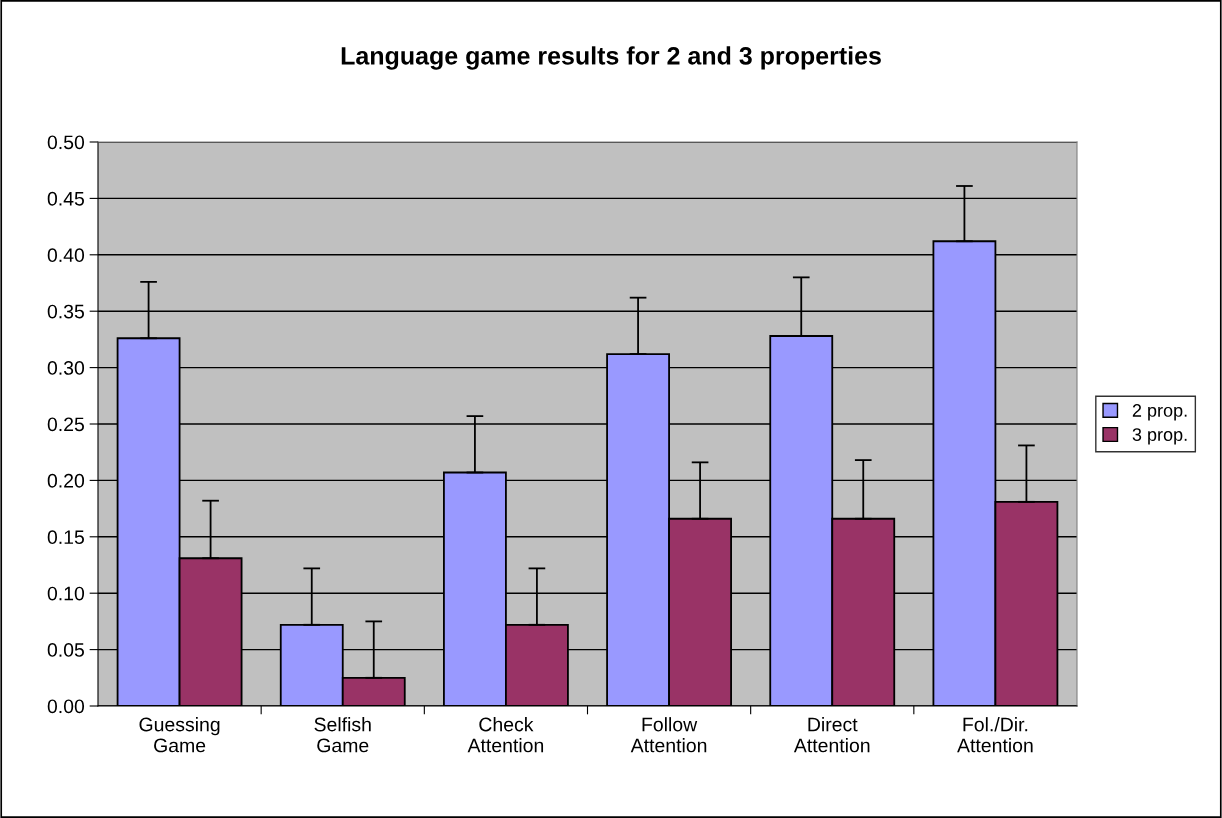 This screenshot has width=1222, height=818. Describe the element at coordinates (995, 735) in the screenshot. I see `x-tick-label: Fol./Dir. Attention` at that location.